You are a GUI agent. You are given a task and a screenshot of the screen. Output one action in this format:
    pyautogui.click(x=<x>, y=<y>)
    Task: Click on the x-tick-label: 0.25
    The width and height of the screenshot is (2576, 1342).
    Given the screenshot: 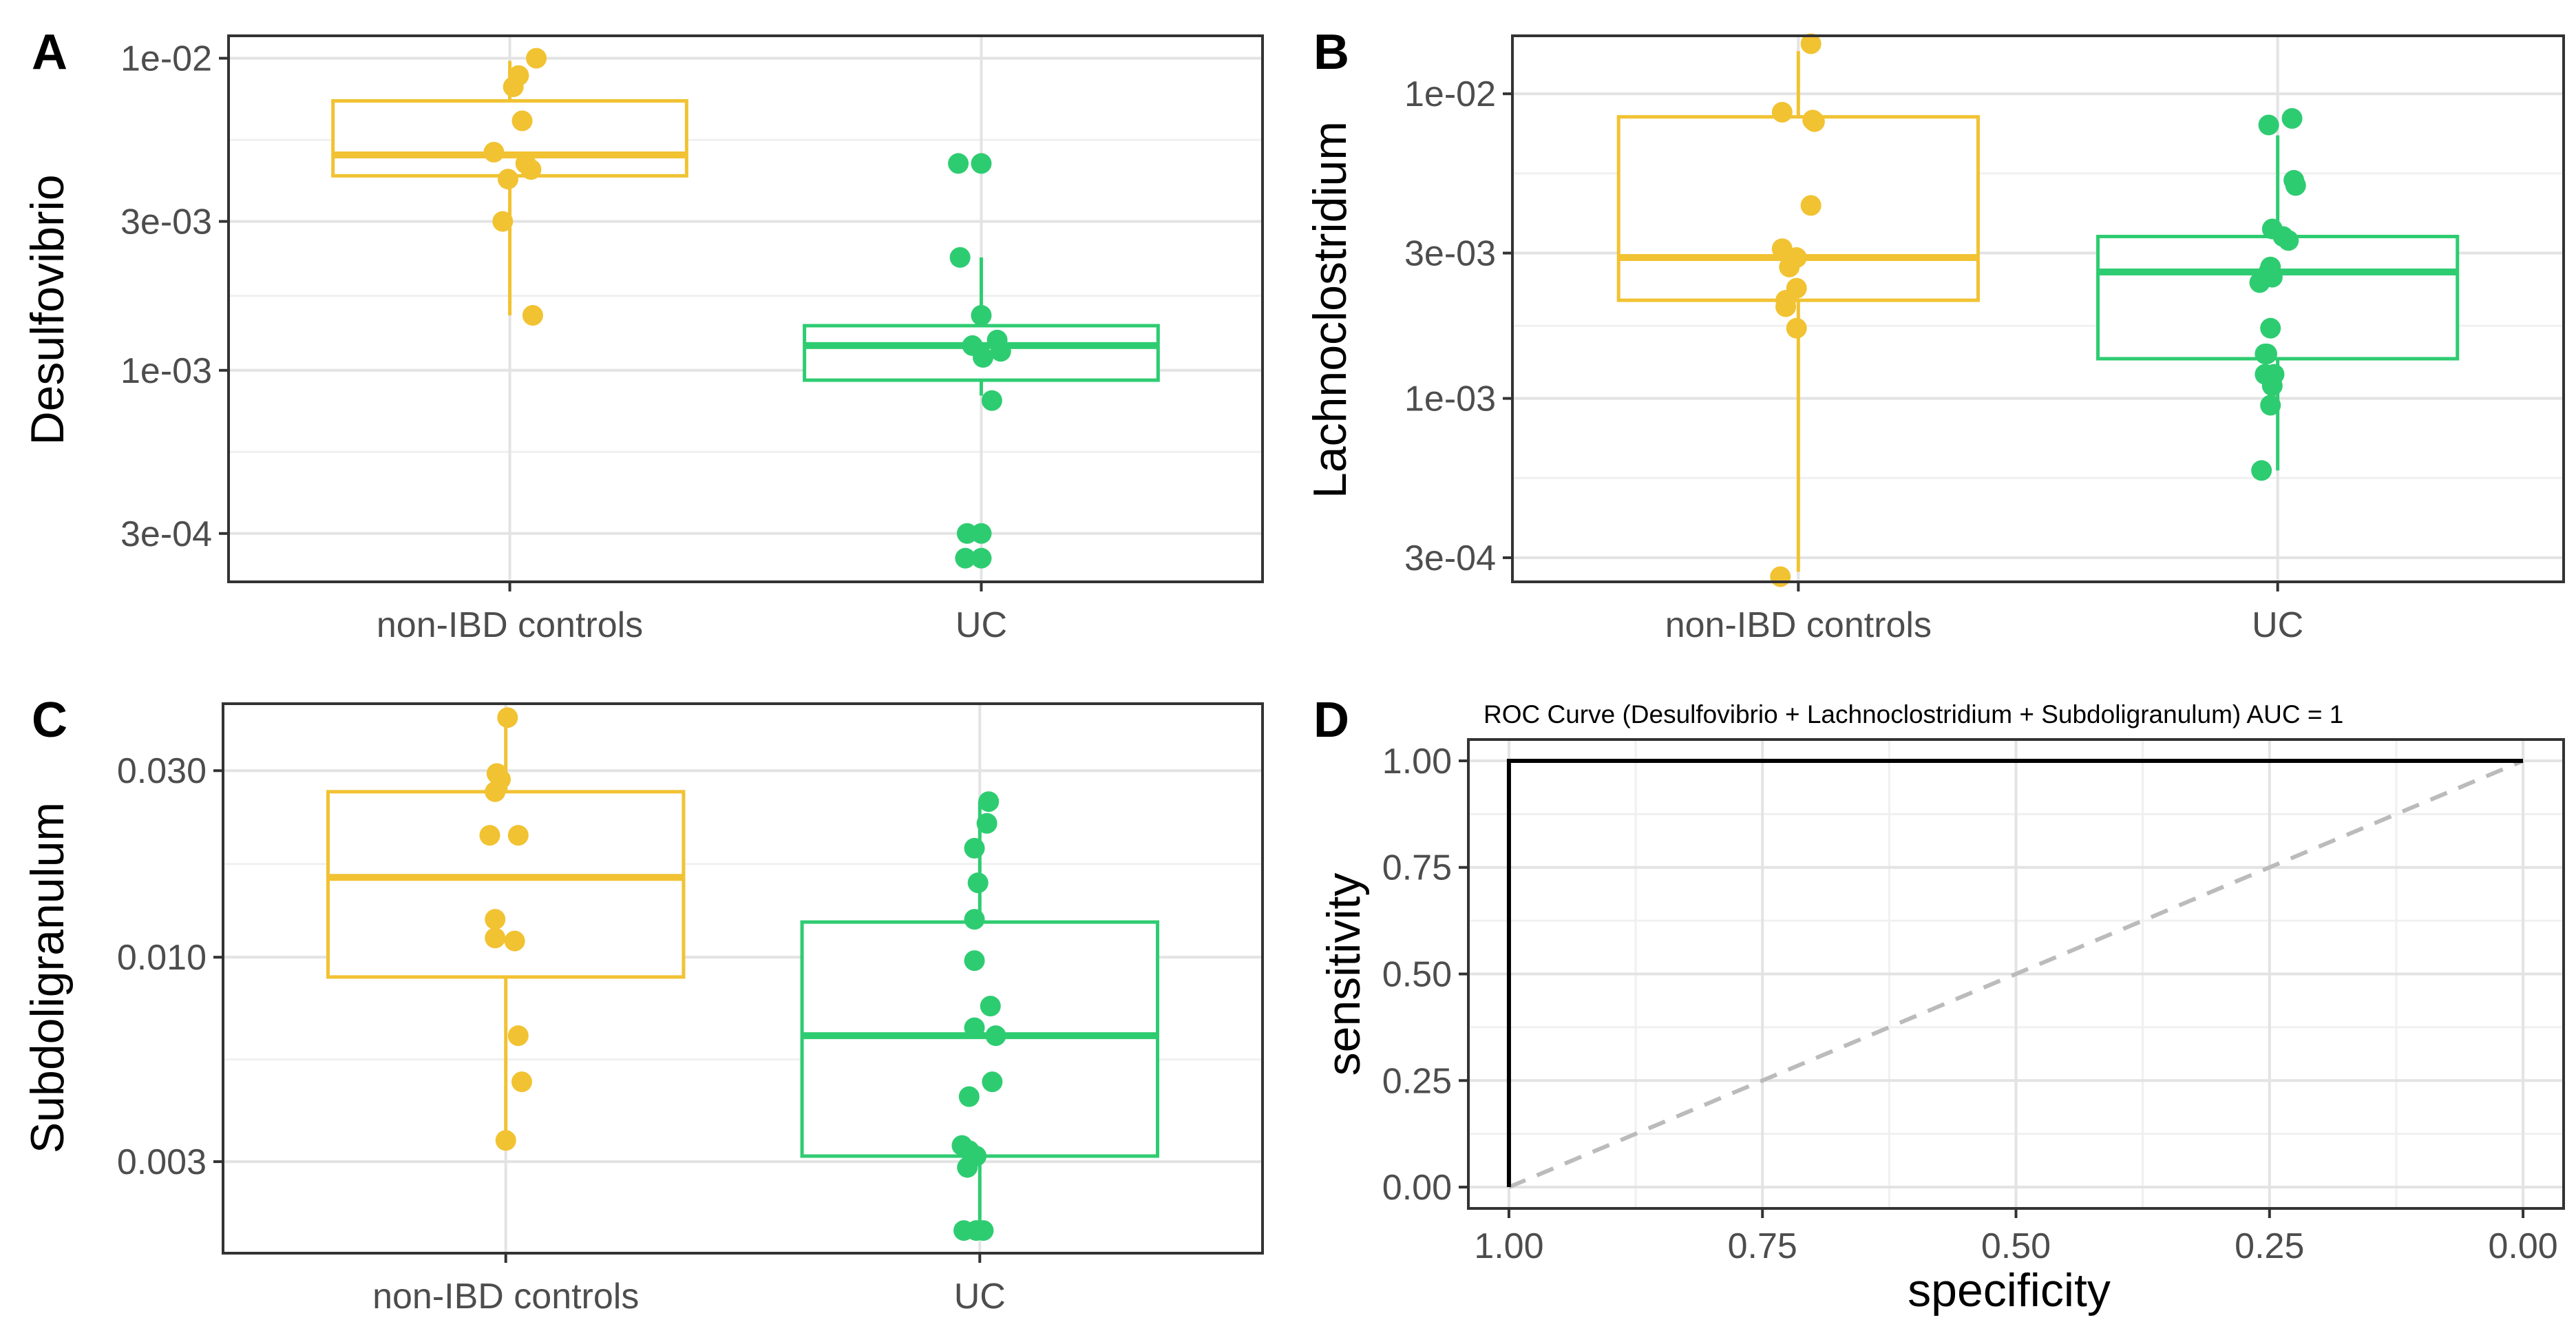 What is the action you would take?
    pyautogui.click(x=2270, y=1246)
    